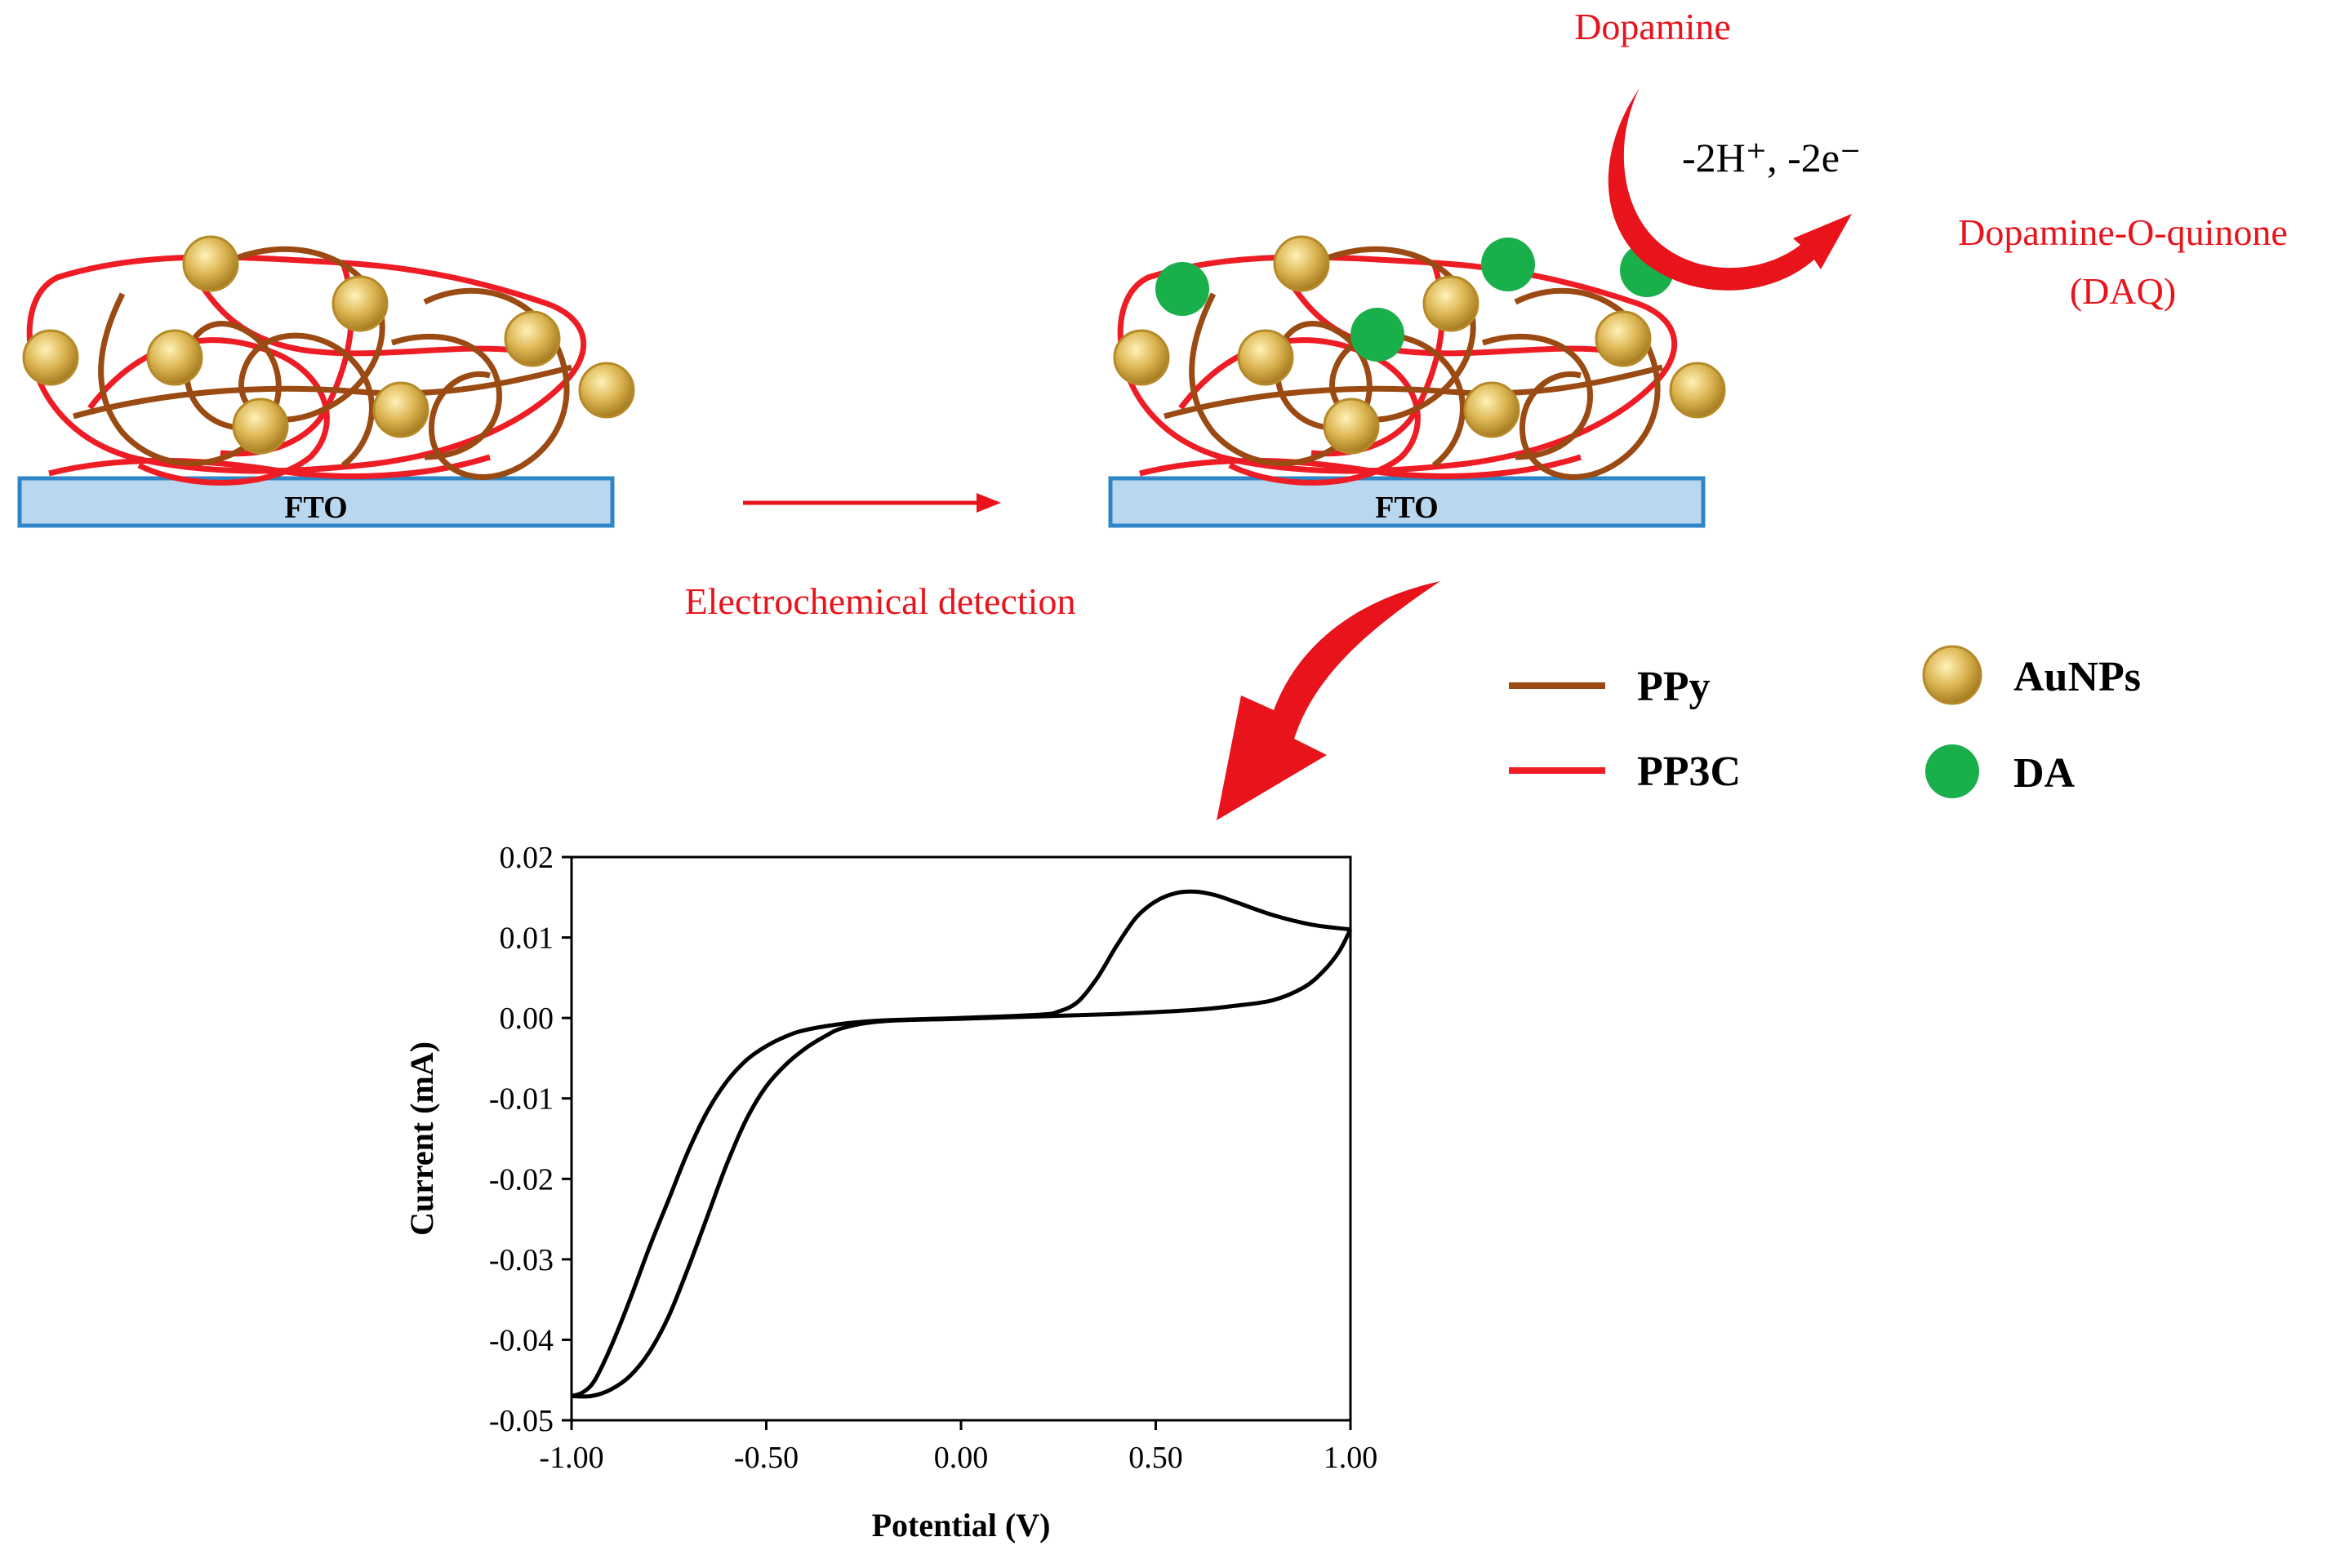 The width and height of the screenshot is (2327, 1568). Describe the element at coordinates (527, 939) in the screenshot. I see `y-tick-label: 0.01` at that location.